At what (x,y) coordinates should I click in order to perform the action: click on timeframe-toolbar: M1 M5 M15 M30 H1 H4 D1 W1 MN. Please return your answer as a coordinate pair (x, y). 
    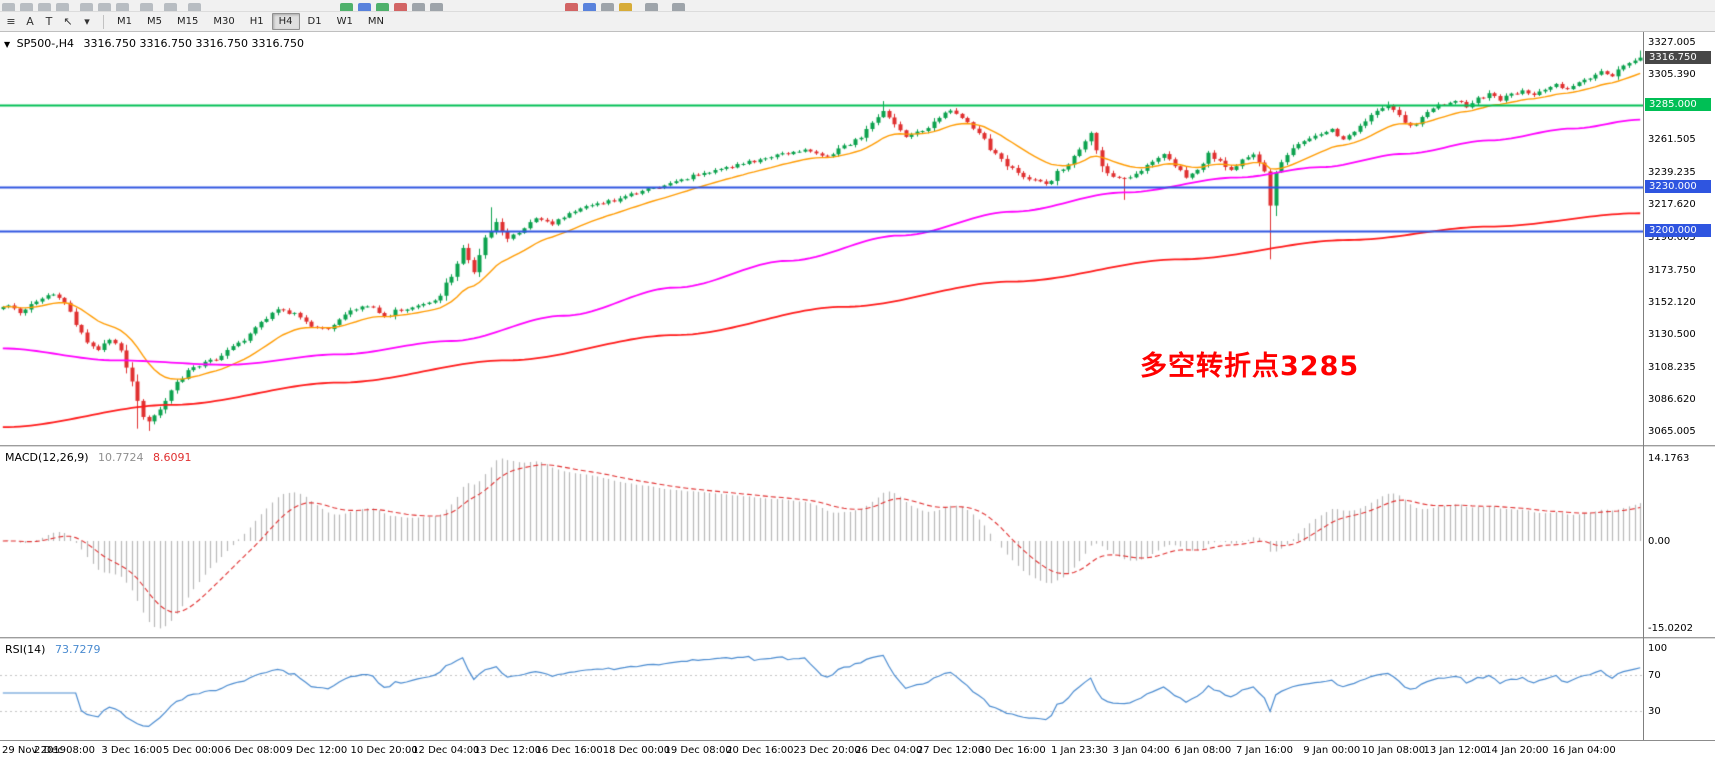
    Looking at the image, I should click on (251, 21).